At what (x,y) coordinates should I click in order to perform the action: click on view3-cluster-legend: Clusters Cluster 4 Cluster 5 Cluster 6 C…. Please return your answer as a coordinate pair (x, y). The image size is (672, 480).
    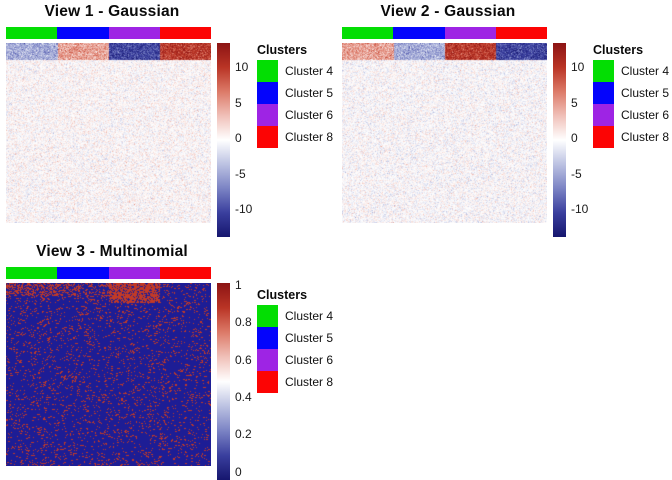
    Looking at the image, I should click on (295, 340).